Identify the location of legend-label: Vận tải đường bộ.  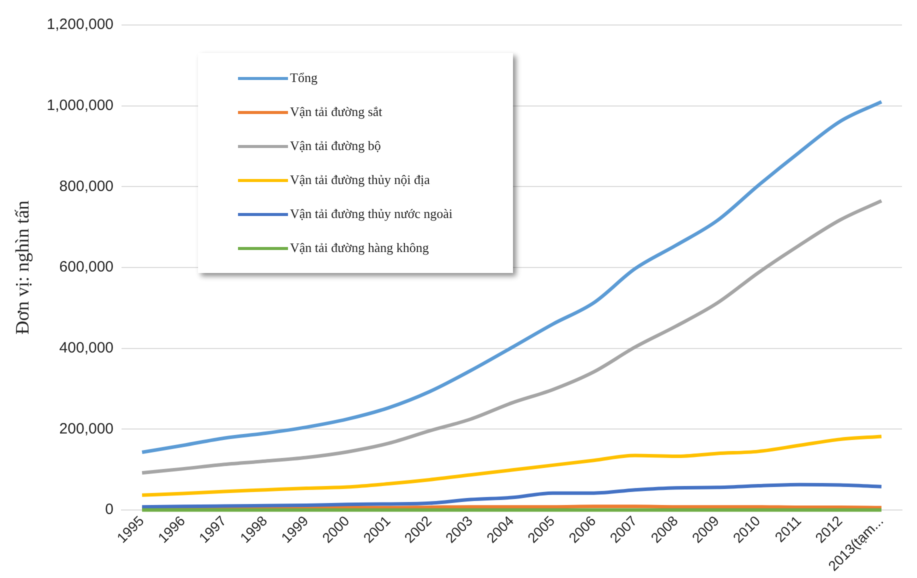
(335, 146).